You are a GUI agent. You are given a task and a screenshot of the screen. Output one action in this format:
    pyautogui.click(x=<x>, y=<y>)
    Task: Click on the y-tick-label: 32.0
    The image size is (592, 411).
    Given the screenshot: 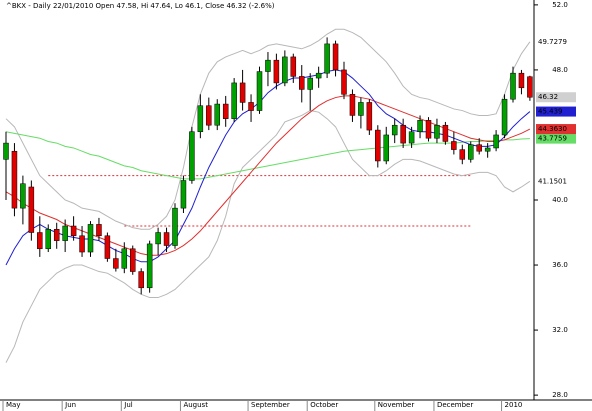 What is the action you would take?
    pyautogui.click(x=560, y=330)
    